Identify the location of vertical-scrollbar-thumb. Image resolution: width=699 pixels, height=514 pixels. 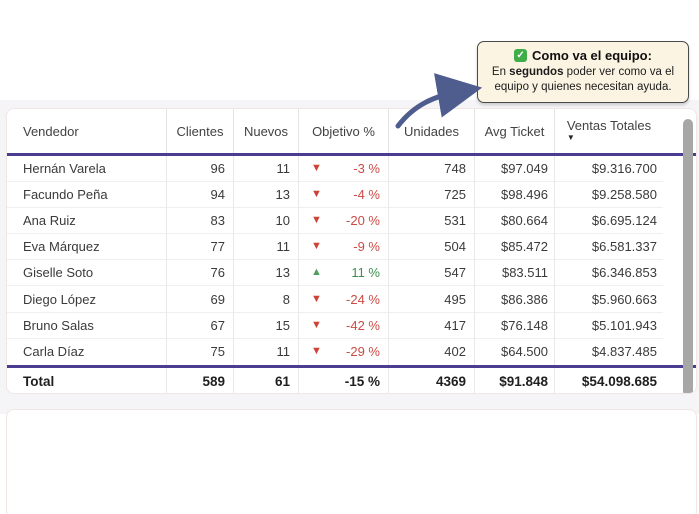
(688, 256).